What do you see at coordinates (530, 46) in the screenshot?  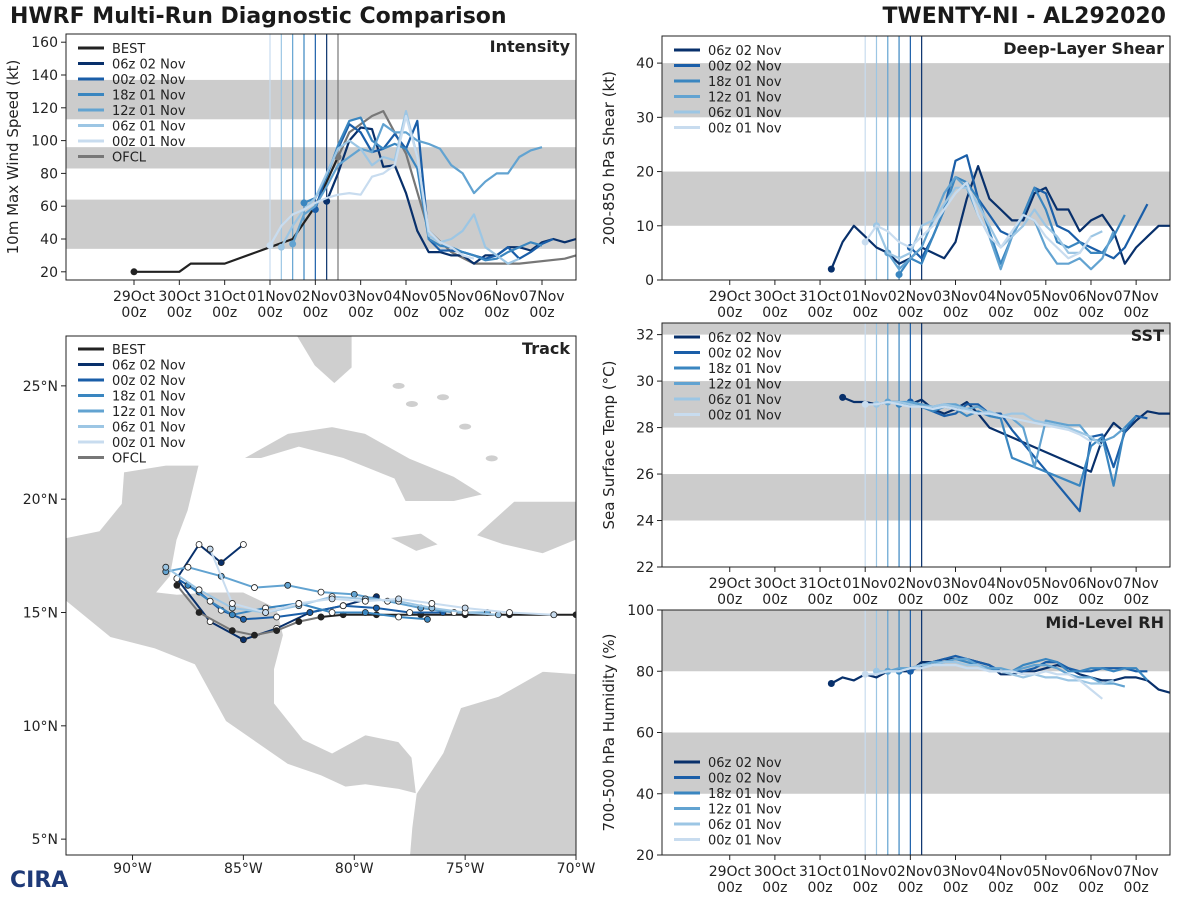 I see `intensity-panel-title: Intensity` at bounding box center [530, 46].